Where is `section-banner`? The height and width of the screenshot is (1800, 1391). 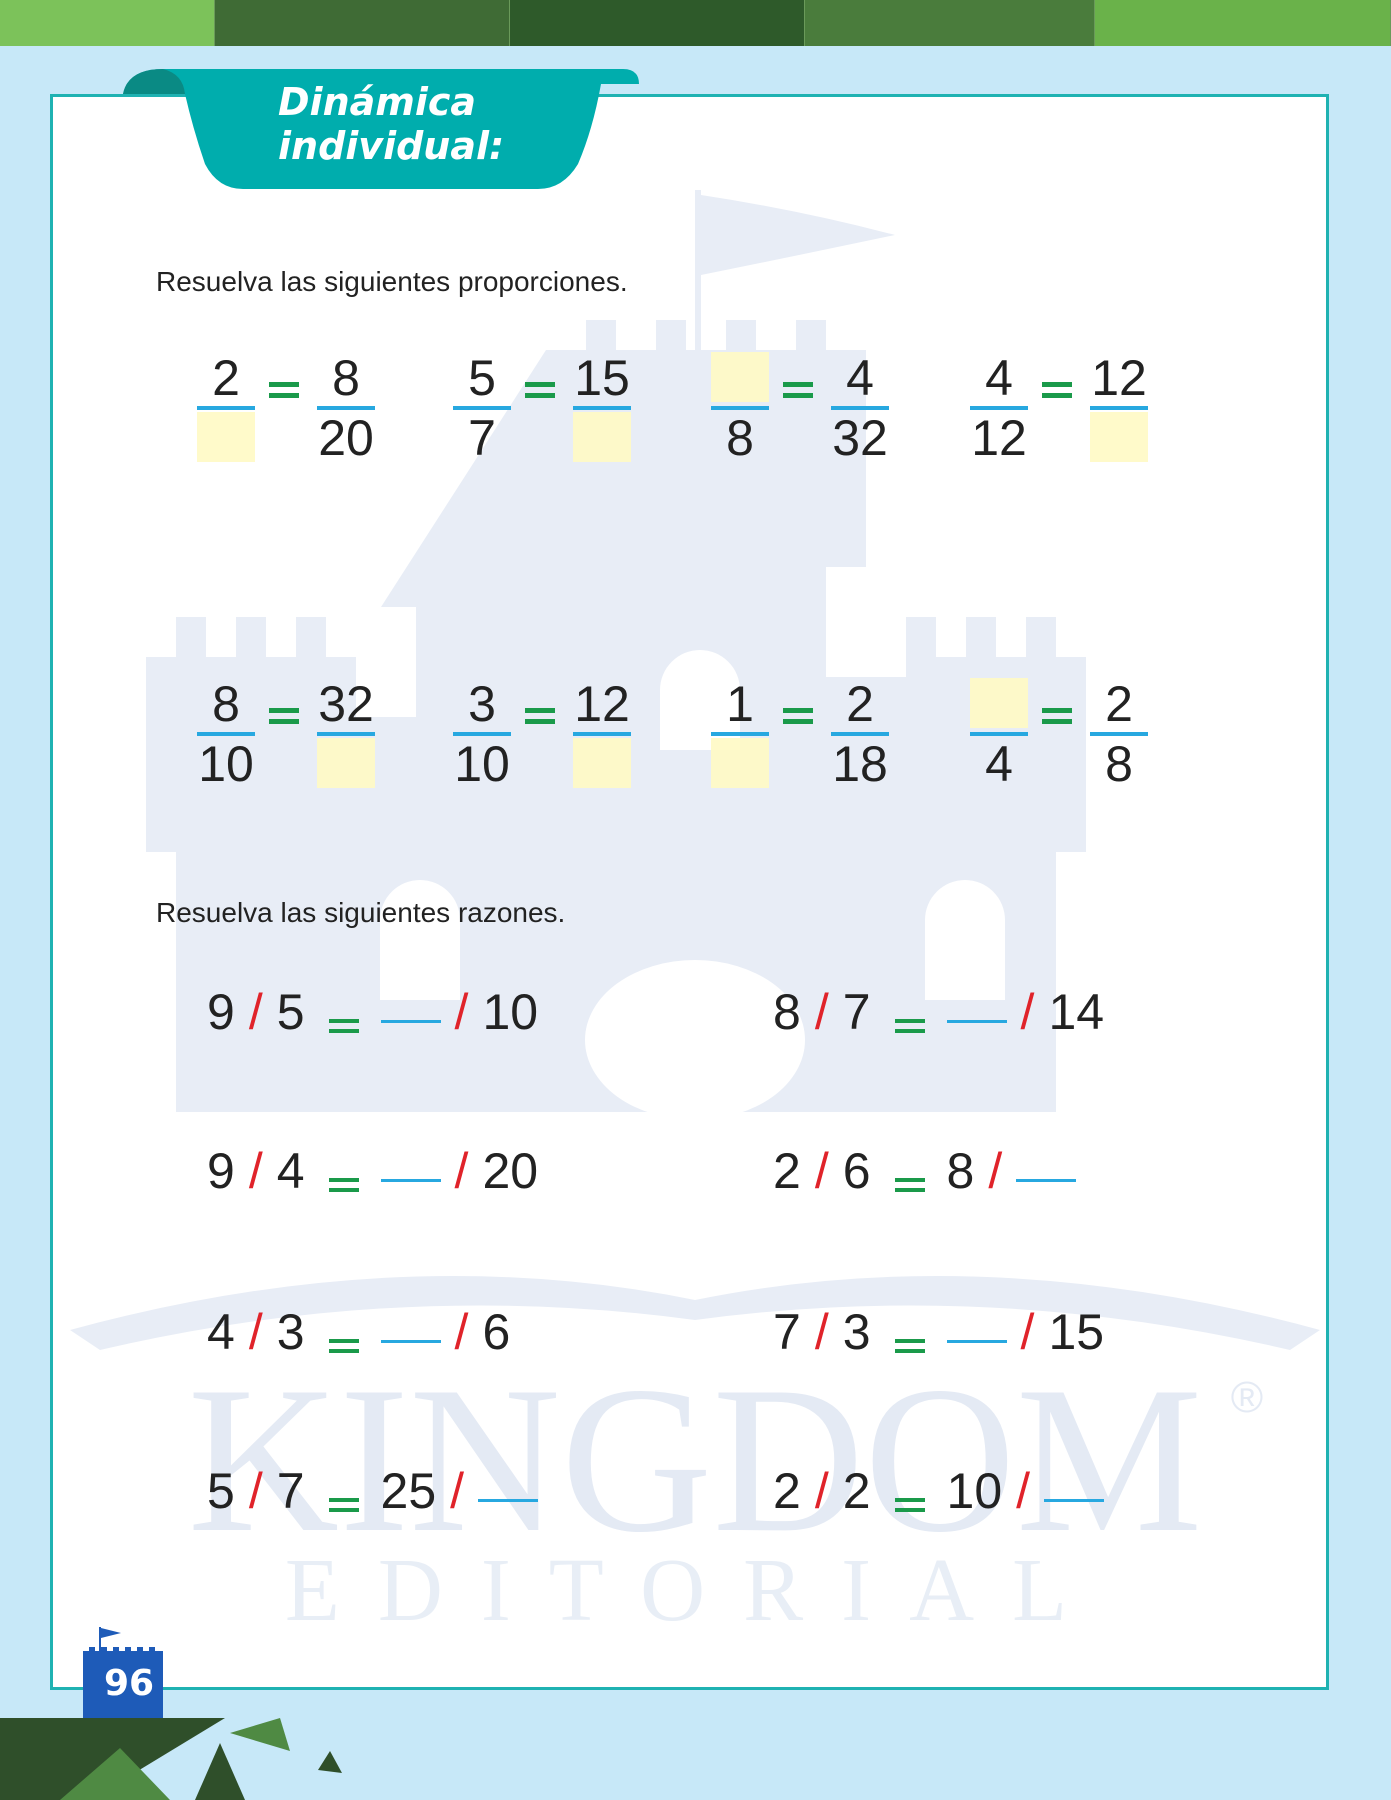
section-banner is located at coordinates (381, 129).